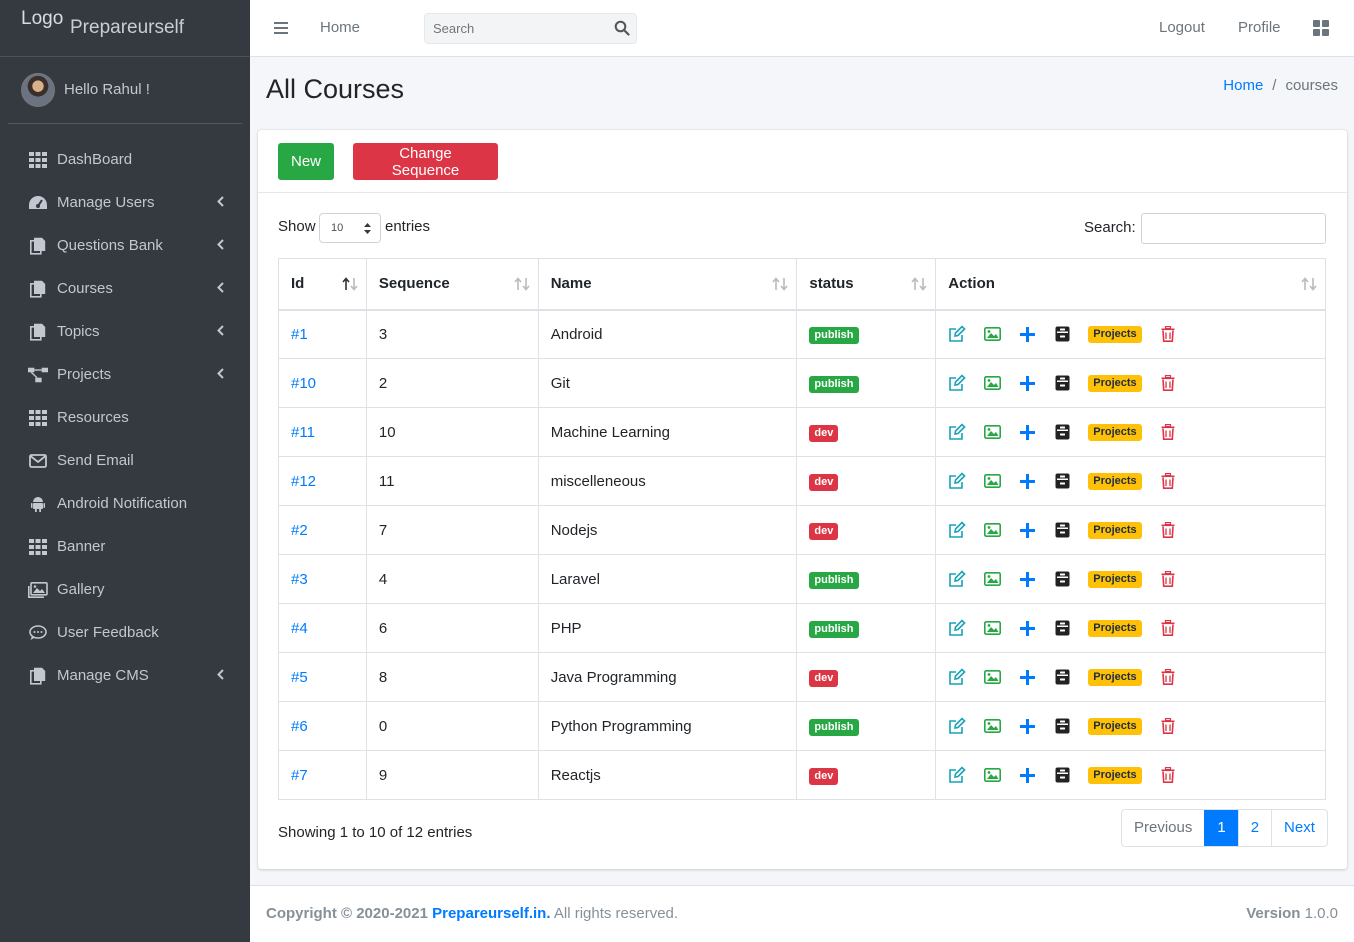 The height and width of the screenshot is (942, 1354). Describe the element at coordinates (38, 90) in the screenshot. I see `avatar` at that location.